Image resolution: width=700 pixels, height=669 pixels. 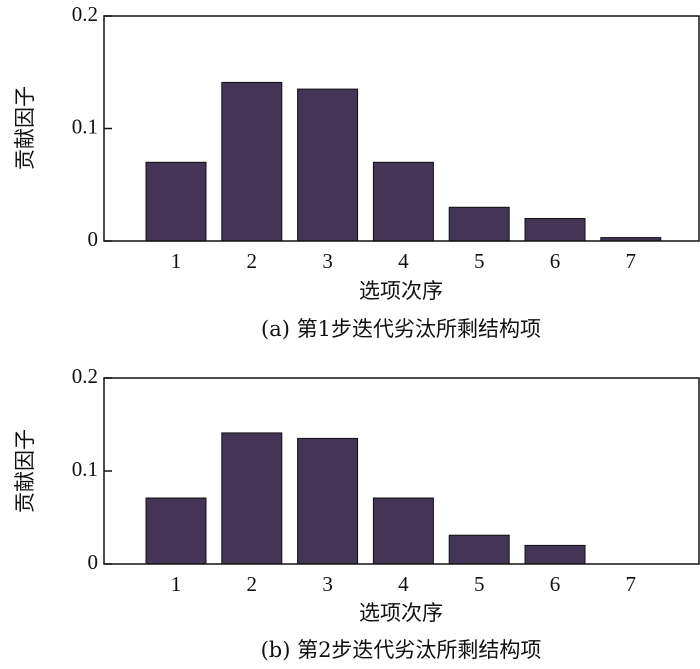 What do you see at coordinates (403, 584) in the screenshot?
I see `x-tick-label-b-4: 4` at bounding box center [403, 584].